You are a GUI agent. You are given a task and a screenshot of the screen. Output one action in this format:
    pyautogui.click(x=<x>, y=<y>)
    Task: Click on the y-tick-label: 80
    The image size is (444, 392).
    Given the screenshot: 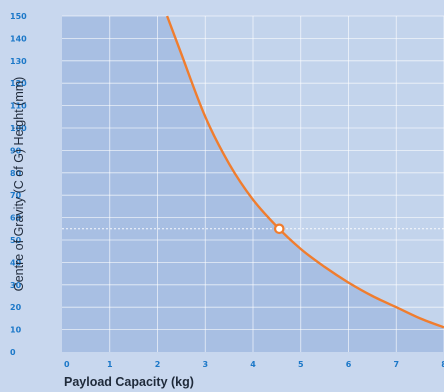 What is the action you would take?
    pyautogui.click(x=16, y=173)
    